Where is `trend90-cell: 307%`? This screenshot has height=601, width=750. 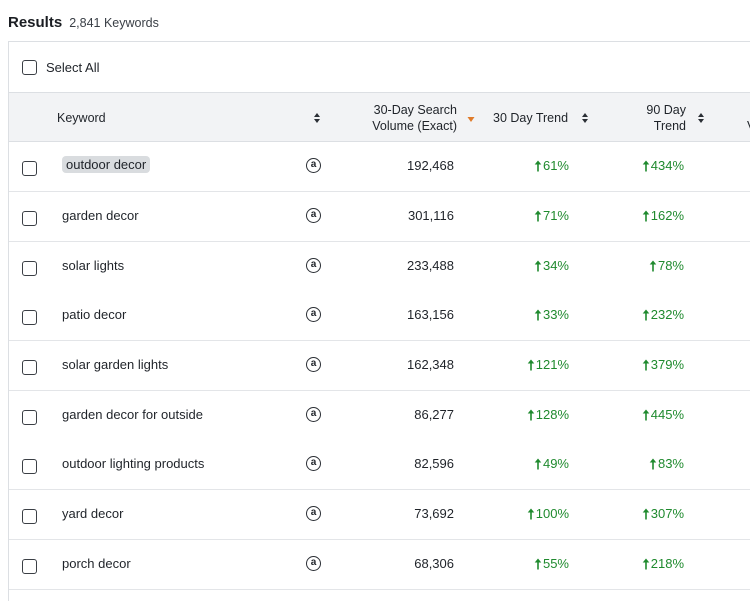 trend90-cell: 307% is located at coordinates (644, 513).